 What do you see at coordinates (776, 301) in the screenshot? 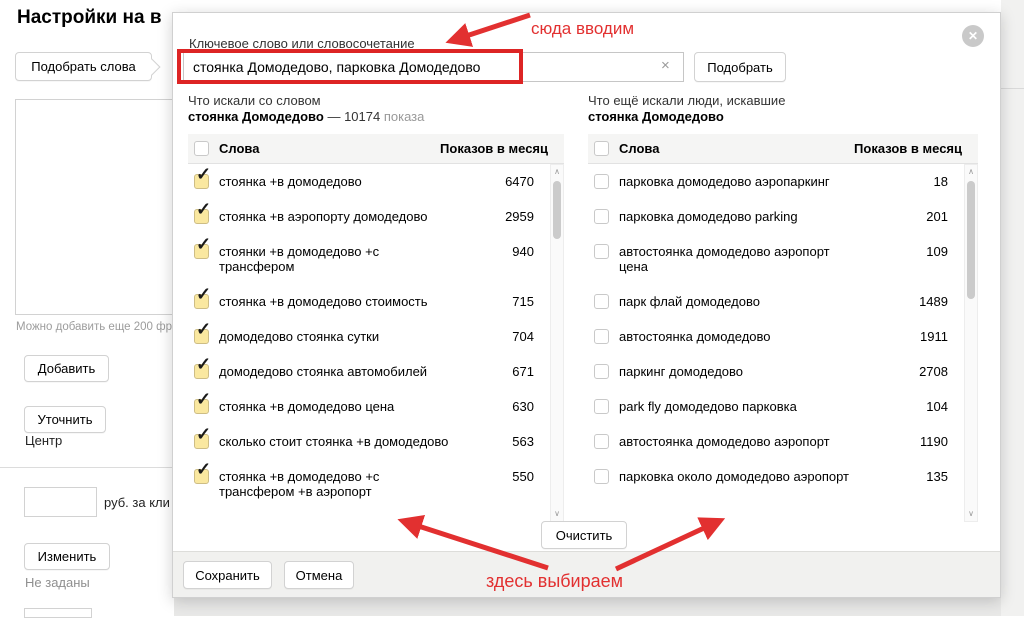
I see `keyword-row: парк флай домодедово 1489` at bounding box center [776, 301].